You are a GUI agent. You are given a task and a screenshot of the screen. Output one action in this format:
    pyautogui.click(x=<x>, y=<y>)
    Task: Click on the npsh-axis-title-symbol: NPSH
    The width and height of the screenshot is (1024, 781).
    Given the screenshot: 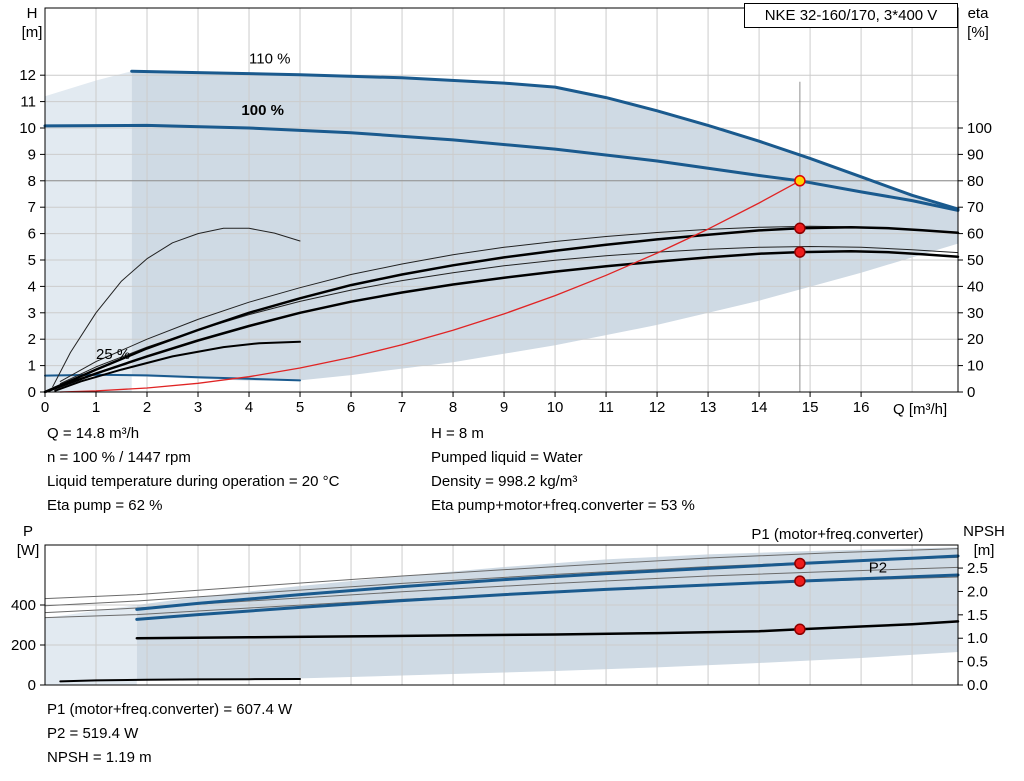 What is the action you would take?
    pyautogui.click(x=984, y=531)
    